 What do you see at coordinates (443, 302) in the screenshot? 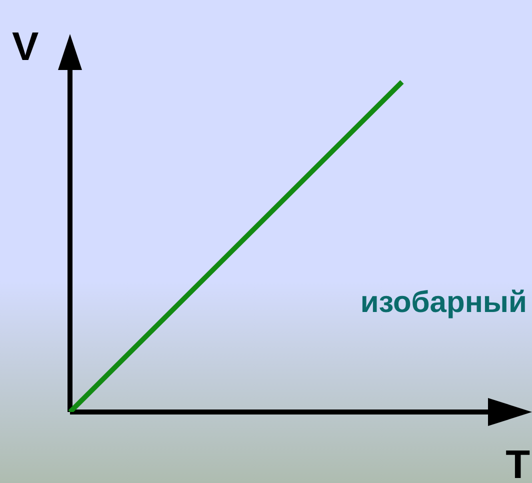
I see `annotation: изобарный` at bounding box center [443, 302].